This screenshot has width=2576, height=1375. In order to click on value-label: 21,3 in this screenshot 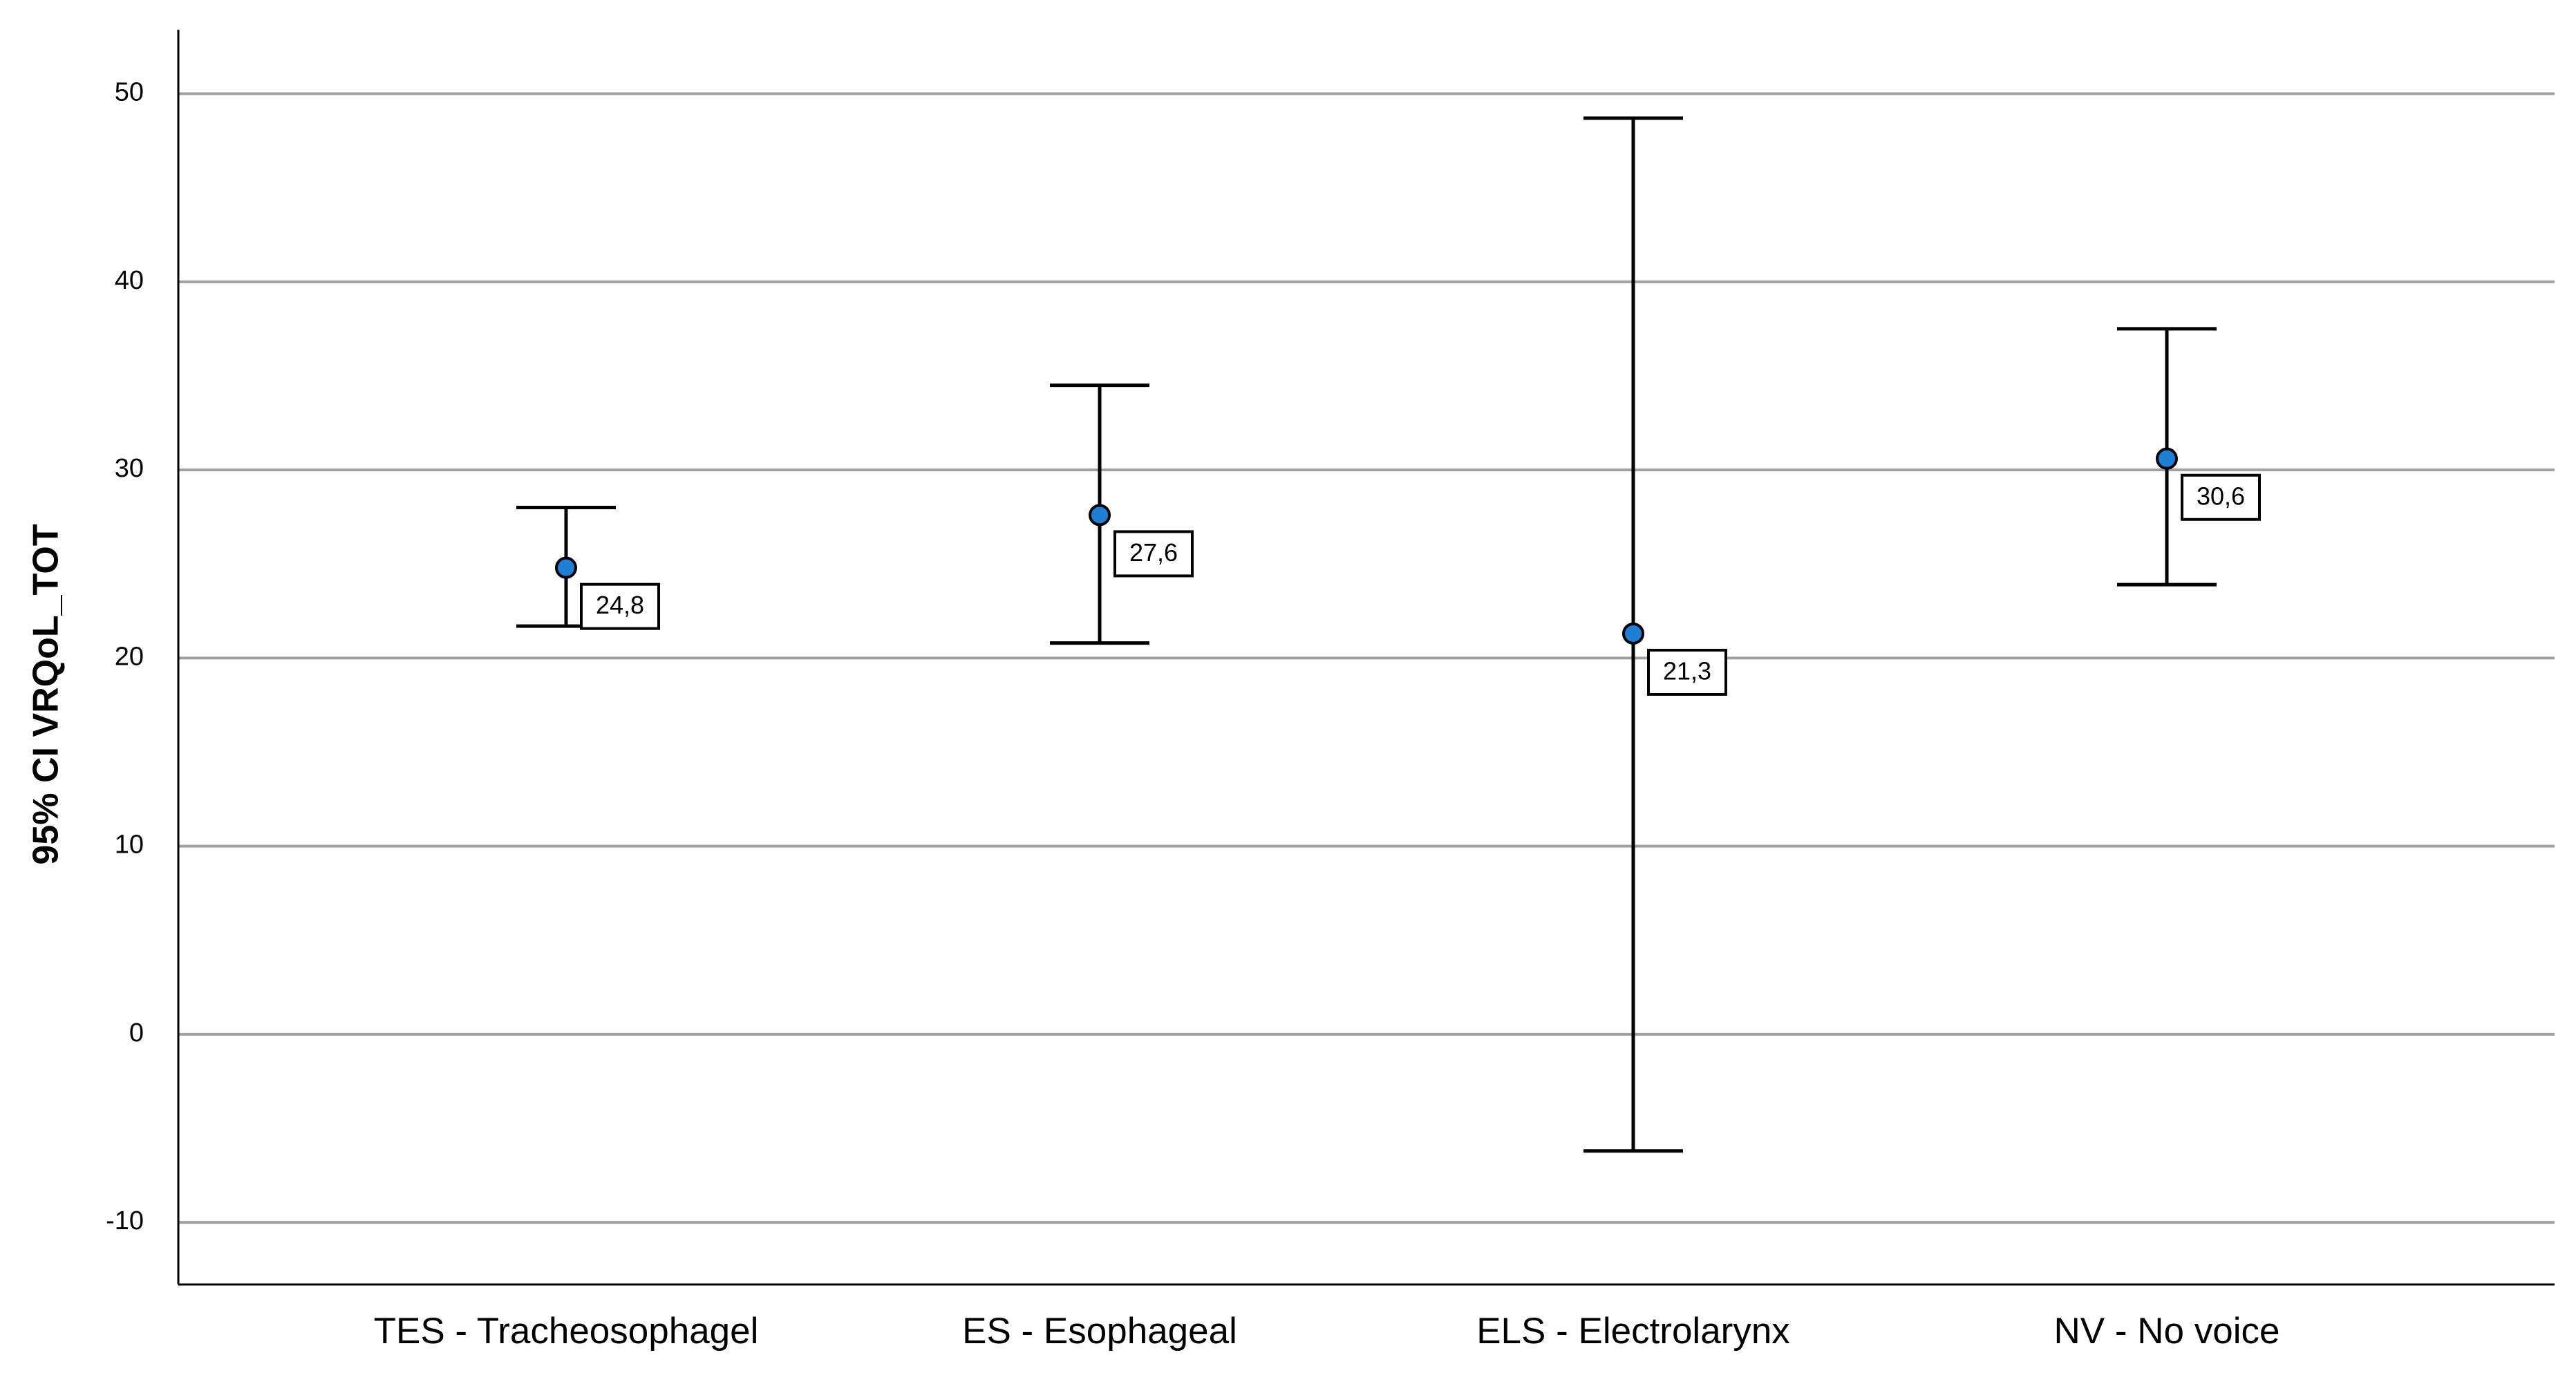, I will do `click(1687, 670)`.